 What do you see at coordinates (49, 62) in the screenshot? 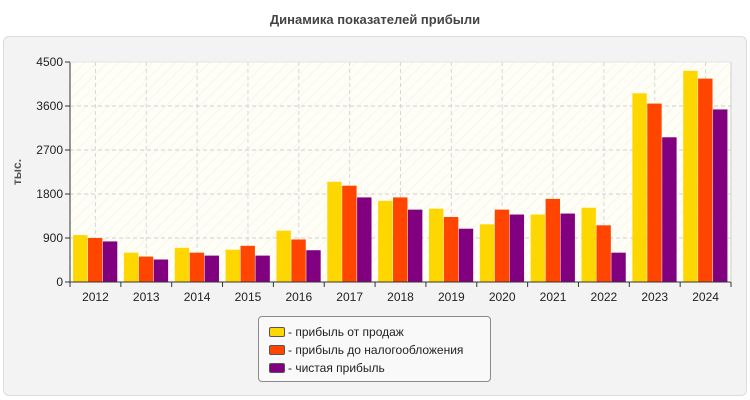
I see `y-tick-label: 4500` at bounding box center [49, 62].